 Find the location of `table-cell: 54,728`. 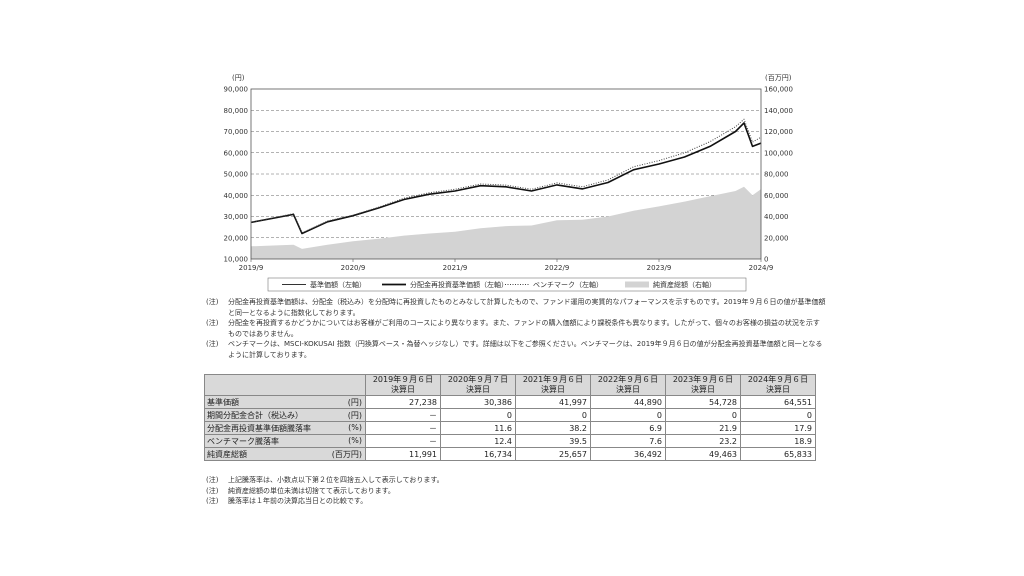

table-cell: 54,728 is located at coordinates (703, 402).